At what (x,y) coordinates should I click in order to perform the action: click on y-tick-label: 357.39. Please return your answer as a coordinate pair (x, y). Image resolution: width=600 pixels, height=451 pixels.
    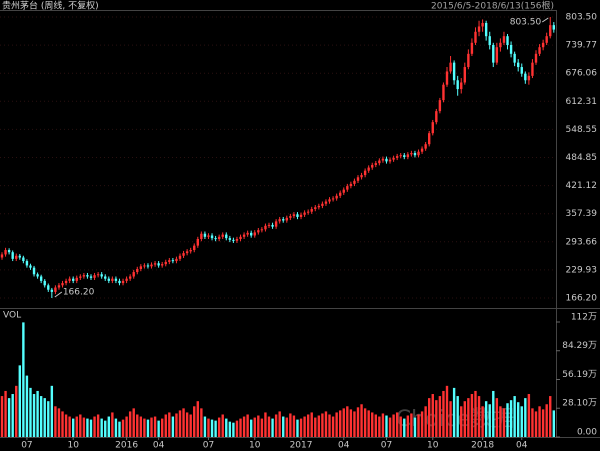
    Looking at the image, I should click on (582, 214).